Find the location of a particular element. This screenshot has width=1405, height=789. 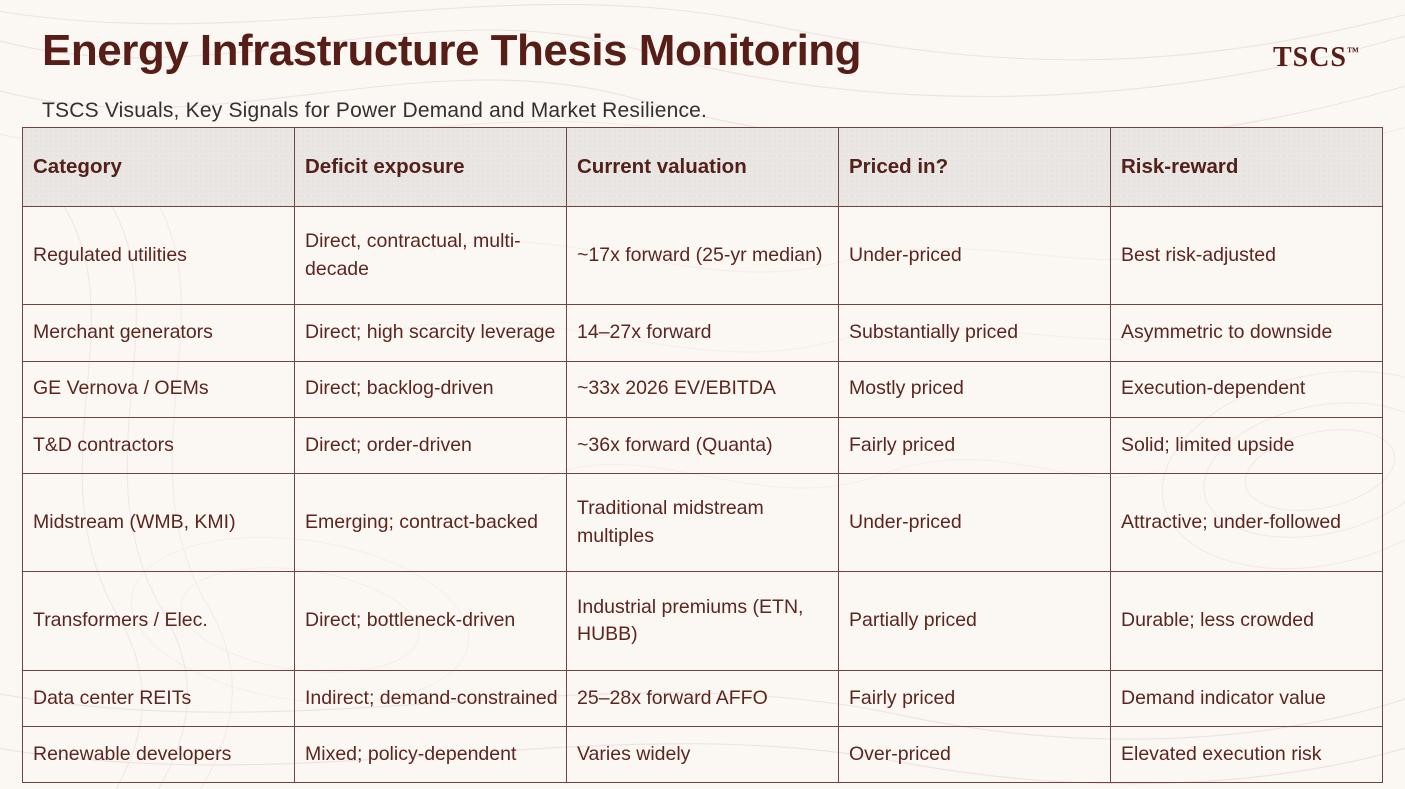

cell-priced-in: Mostly priced is located at coordinates (974, 389).